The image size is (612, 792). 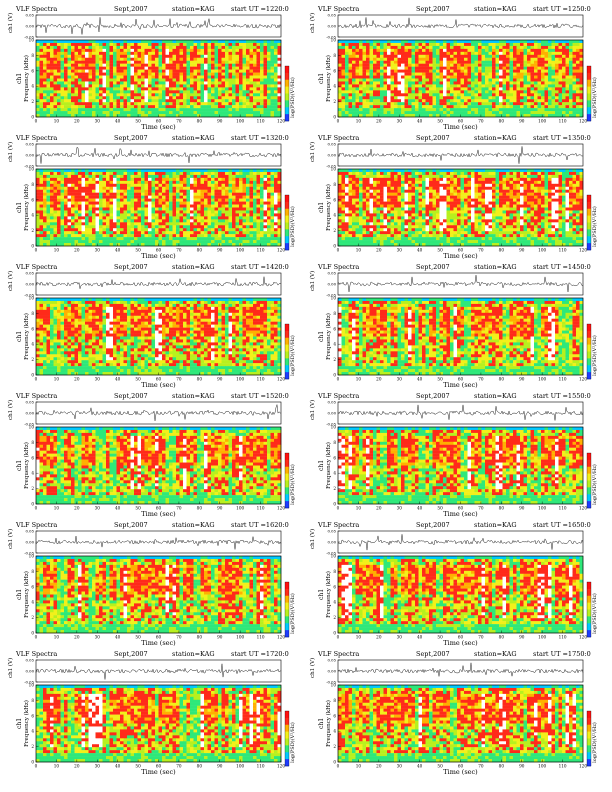 I want to click on waveform-frame, so click(x=460, y=284).